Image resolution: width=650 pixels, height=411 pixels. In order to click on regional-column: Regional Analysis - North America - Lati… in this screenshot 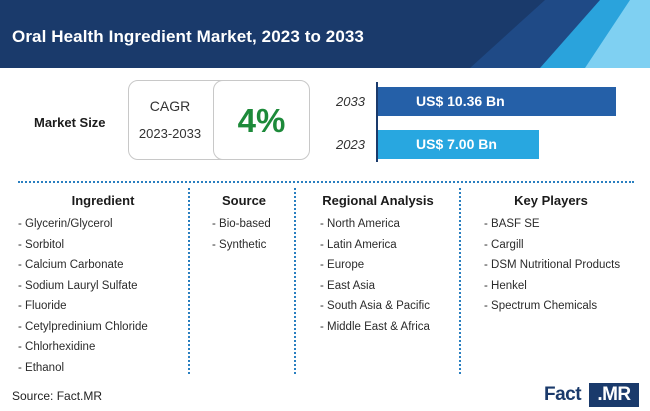, I will do `click(378, 266)`.